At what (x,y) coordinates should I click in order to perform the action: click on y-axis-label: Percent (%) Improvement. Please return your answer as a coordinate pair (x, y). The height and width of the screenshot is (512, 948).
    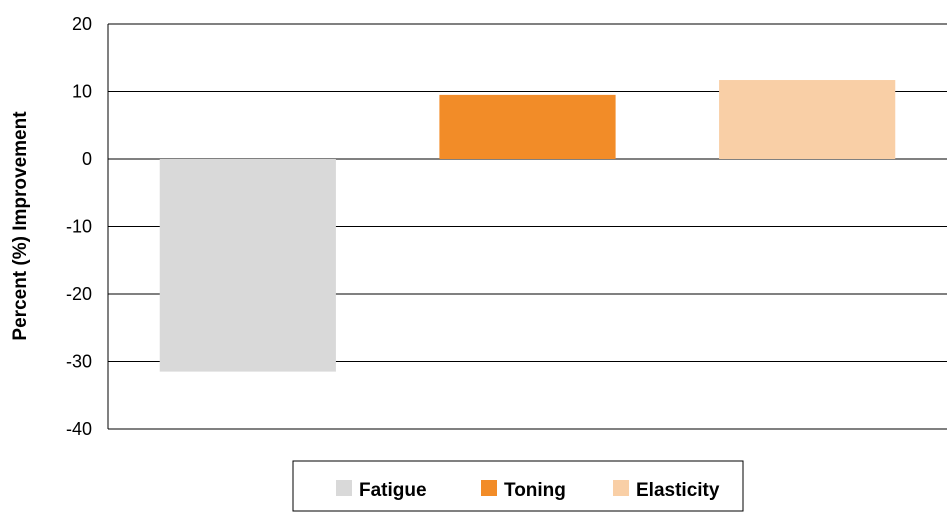
    Looking at the image, I should click on (20, 226).